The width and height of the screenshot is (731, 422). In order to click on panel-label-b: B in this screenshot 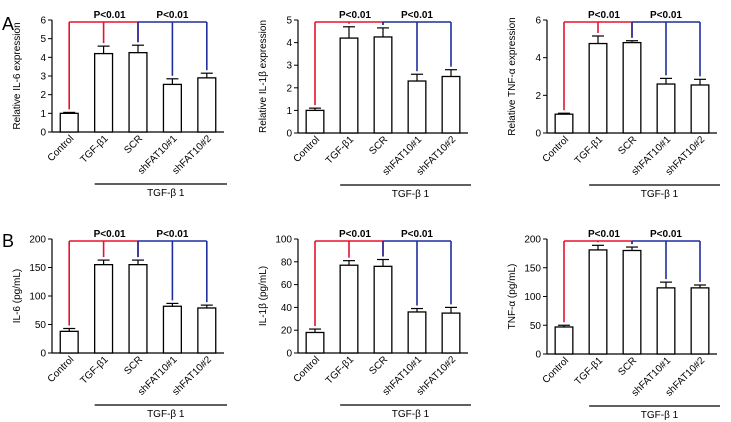, I will do `click(8, 241)`.